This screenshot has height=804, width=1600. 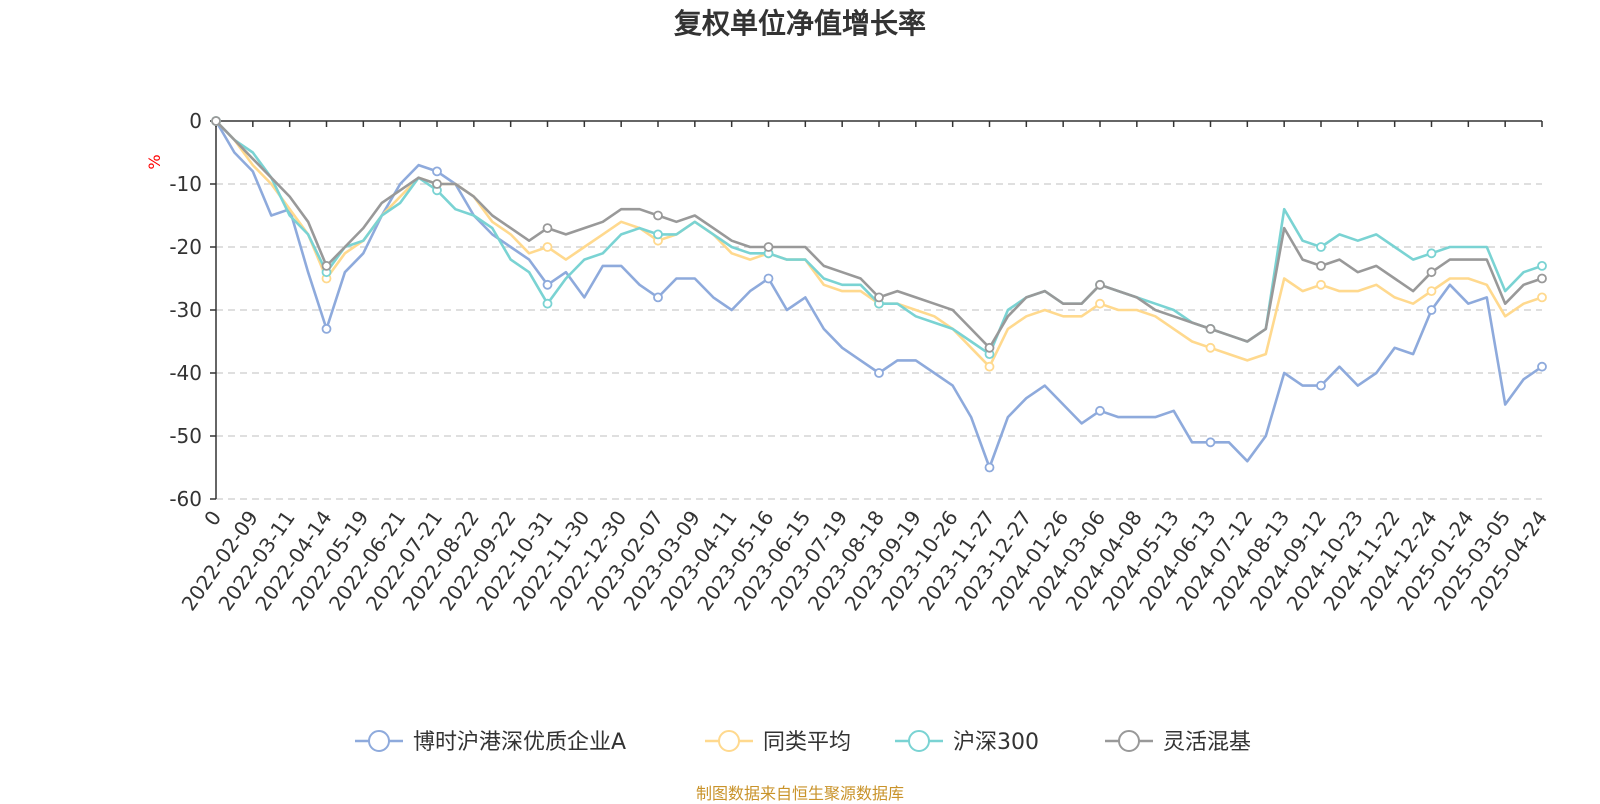 What do you see at coordinates (799, 23) in the screenshot?
I see `chart-title: 复权单位净值增长率` at bounding box center [799, 23].